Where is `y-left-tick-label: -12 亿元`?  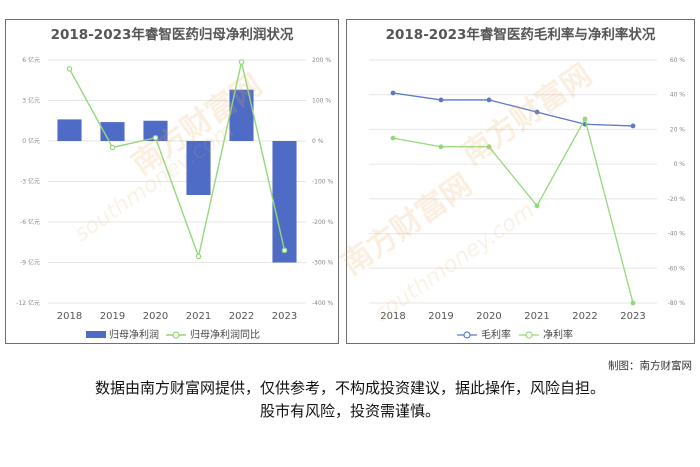
y-left-tick-label: -12 亿元 is located at coordinates (28, 303).